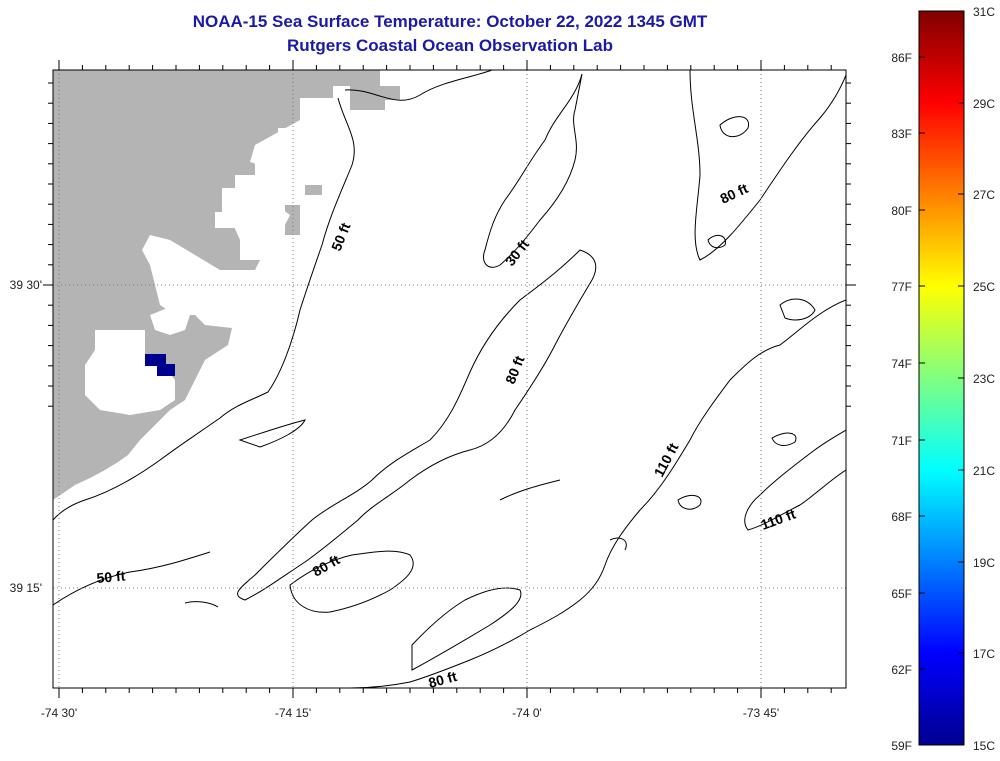  I want to click on cb-c-label-21: 21C, so click(984, 471).